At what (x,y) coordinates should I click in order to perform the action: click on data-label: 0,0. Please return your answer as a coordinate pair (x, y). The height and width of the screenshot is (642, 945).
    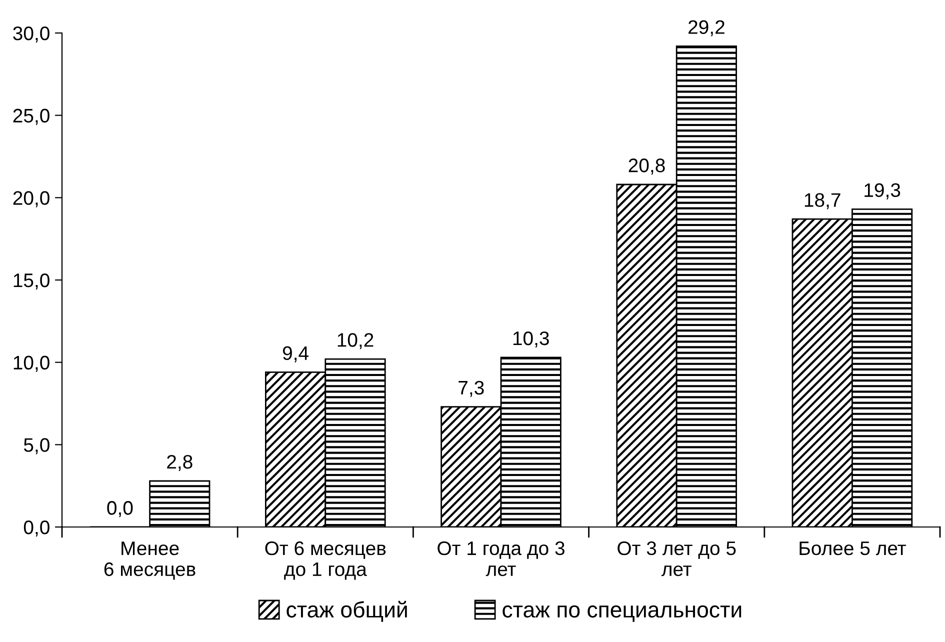
    Looking at the image, I should click on (120, 509).